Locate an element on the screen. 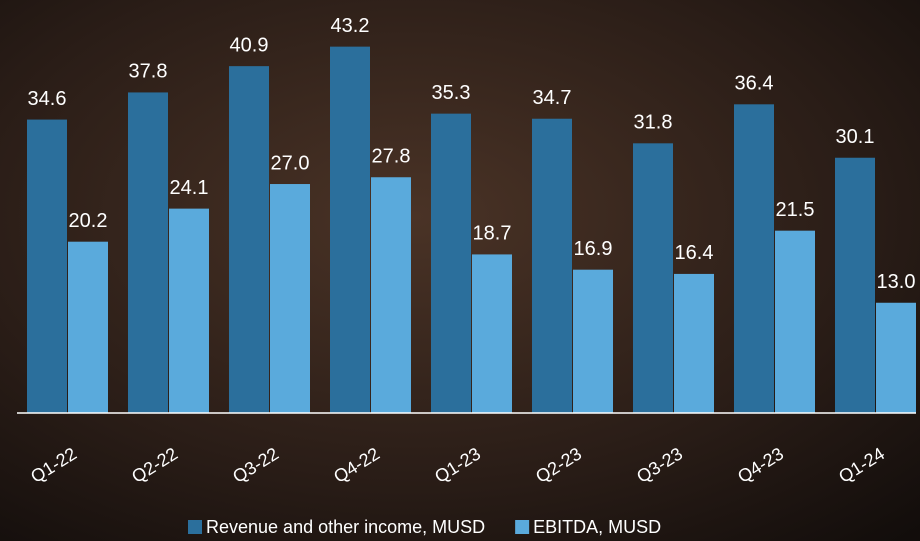 This screenshot has height=541, width=920. data-label: 34.6 is located at coordinates (47, 99).